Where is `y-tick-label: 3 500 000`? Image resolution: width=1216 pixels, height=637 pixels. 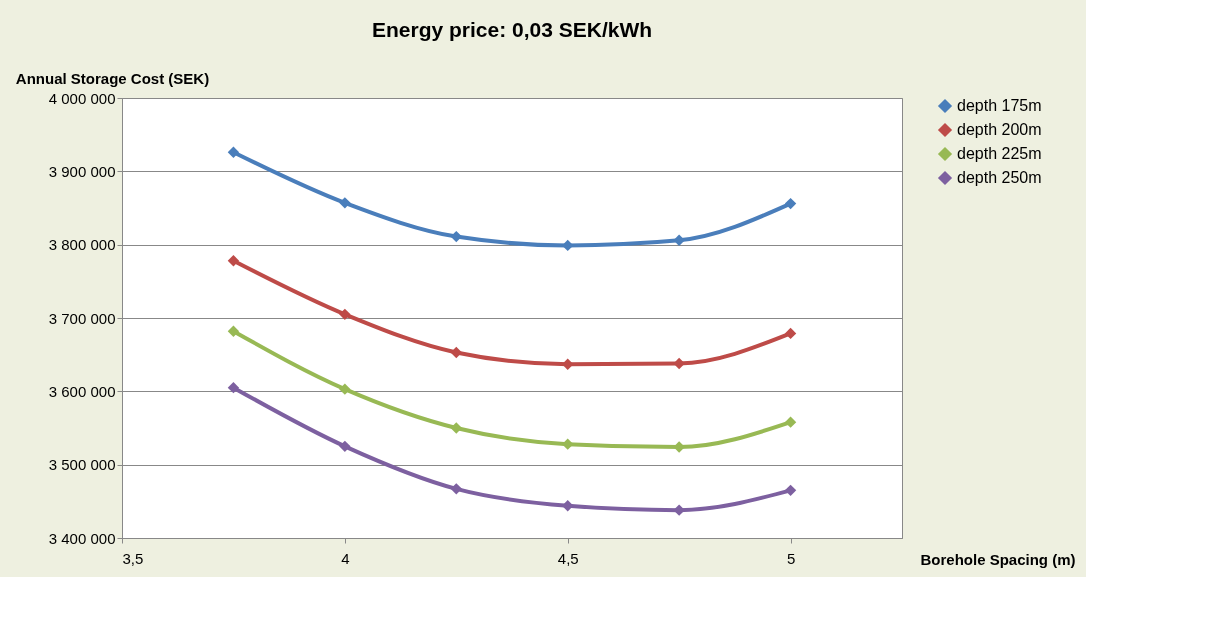
y-tick-label: 3 500 000 is located at coordinates (82, 465).